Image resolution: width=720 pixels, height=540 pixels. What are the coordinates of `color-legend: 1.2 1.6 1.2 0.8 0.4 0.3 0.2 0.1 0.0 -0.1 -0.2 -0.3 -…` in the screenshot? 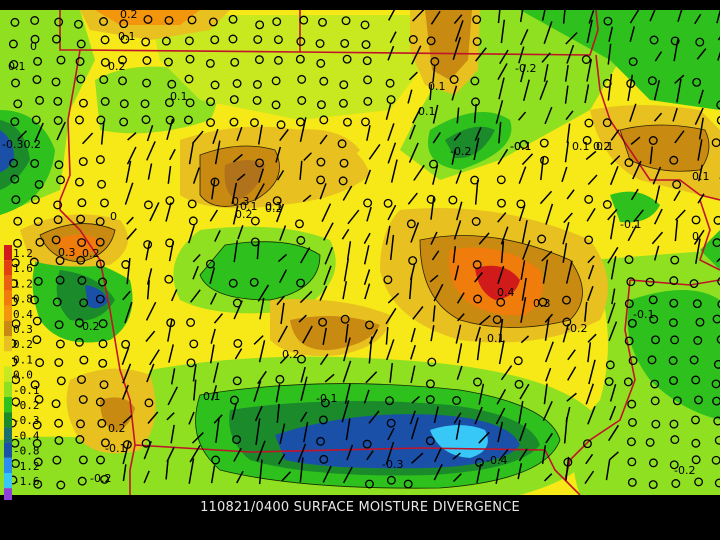 It's located at (22, 372).